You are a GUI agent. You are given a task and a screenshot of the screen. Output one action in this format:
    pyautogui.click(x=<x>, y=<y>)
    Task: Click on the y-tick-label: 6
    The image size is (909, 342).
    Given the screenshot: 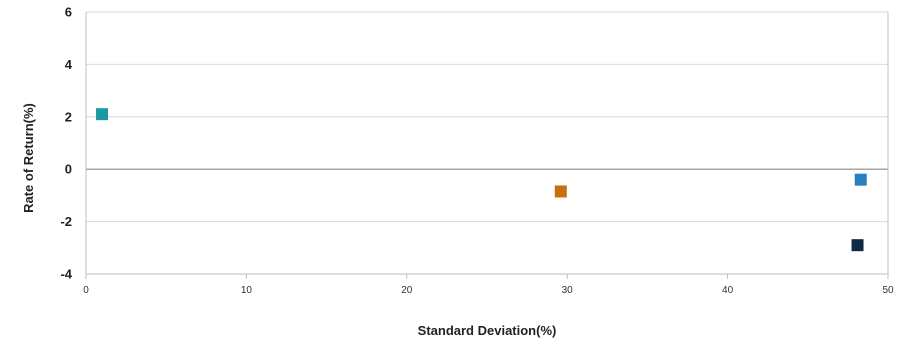 What is the action you would take?
    pyautogui.click(x=68, y=12)
    